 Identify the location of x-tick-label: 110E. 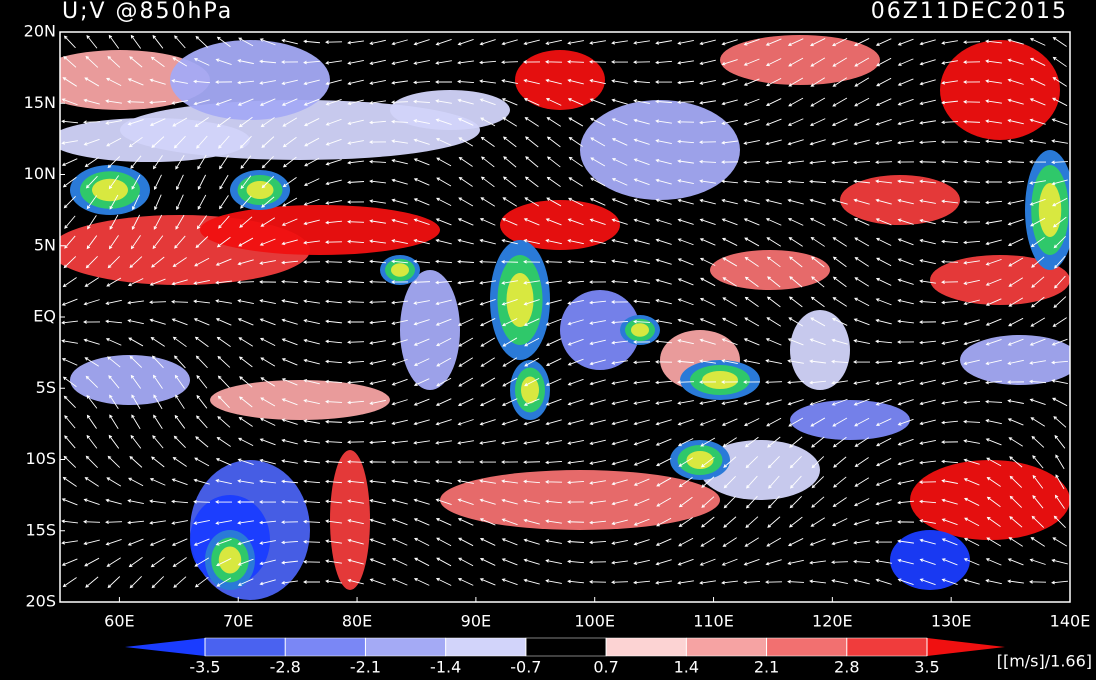
(713, 621).